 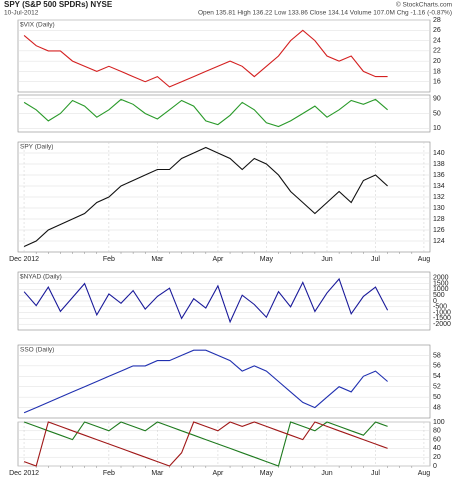 I want to click on y-tick-label: 126, so click(x=439, y=230).